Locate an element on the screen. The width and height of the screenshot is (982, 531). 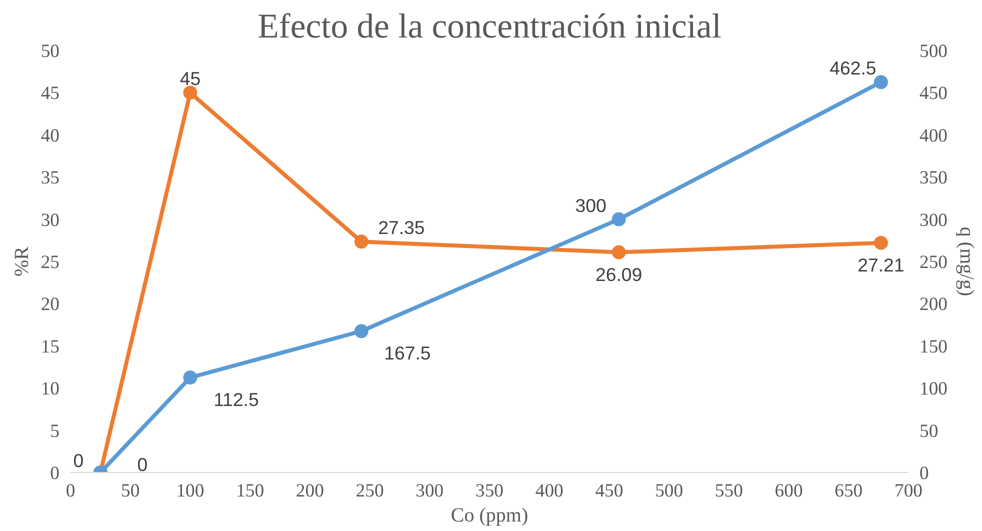
y-tick-label: 0 is located at coordinates (55, 473).